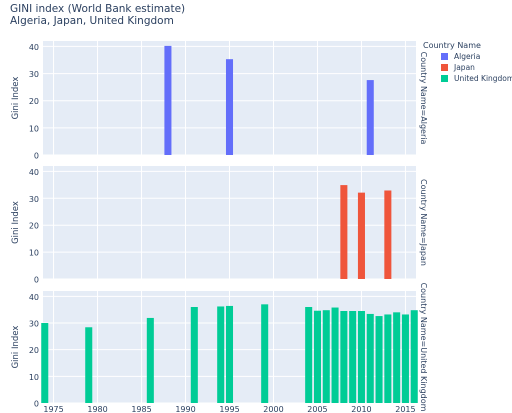 Image resolution: width=512 pixels, height=413 pixels. Describe the element at coordinates (361, 357) in the screenshot. I see `bar-united-kingdom-2010` at that location.